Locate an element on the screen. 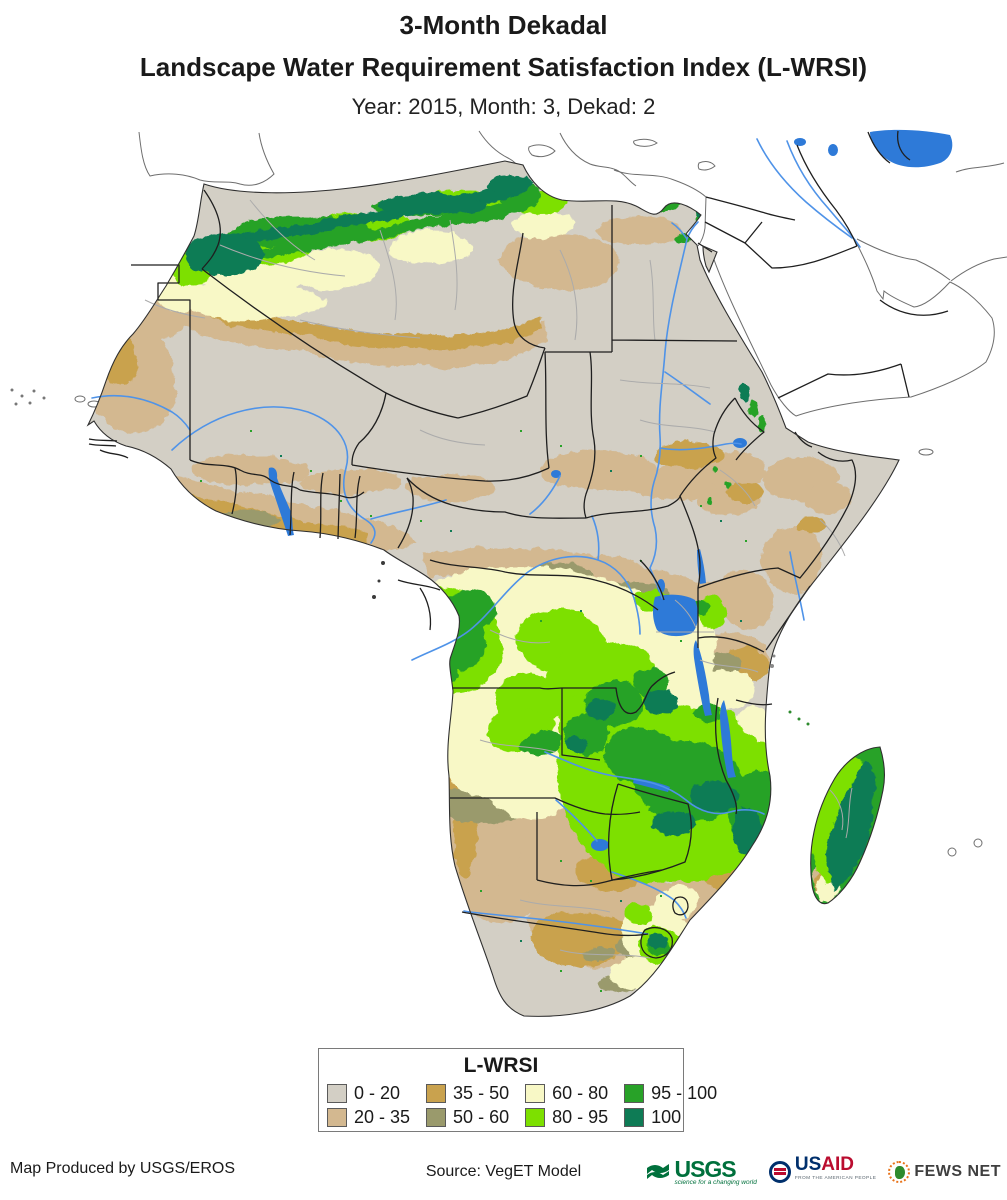 This screenshot has height=1200, width=1007. caspian-sea is located at coordinates (911, 148).